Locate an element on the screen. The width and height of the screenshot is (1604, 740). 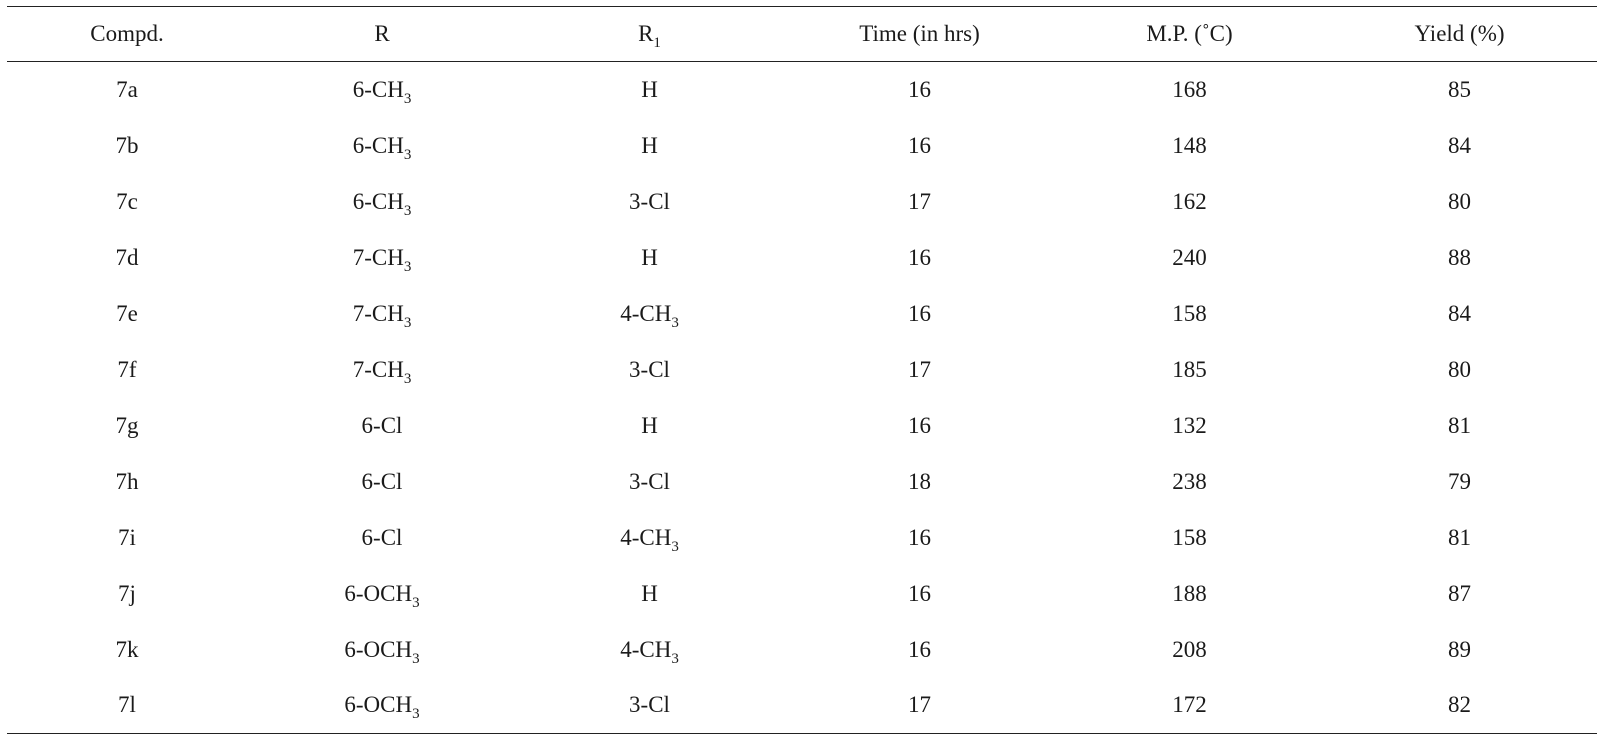
cell-time: 18 is located at coordinates (919, 481).